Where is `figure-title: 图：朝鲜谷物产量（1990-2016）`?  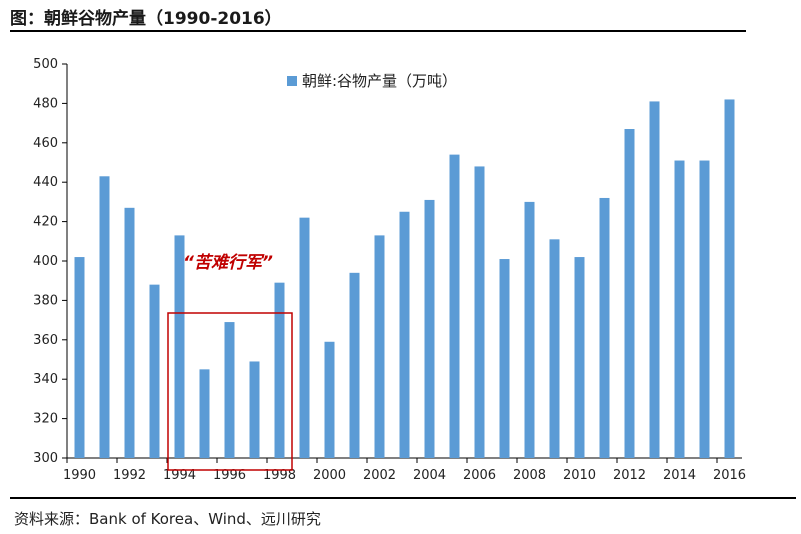 figure-title: 图：朝鲜谷物产量（1990-2016） is located at coordinates (146, 19).